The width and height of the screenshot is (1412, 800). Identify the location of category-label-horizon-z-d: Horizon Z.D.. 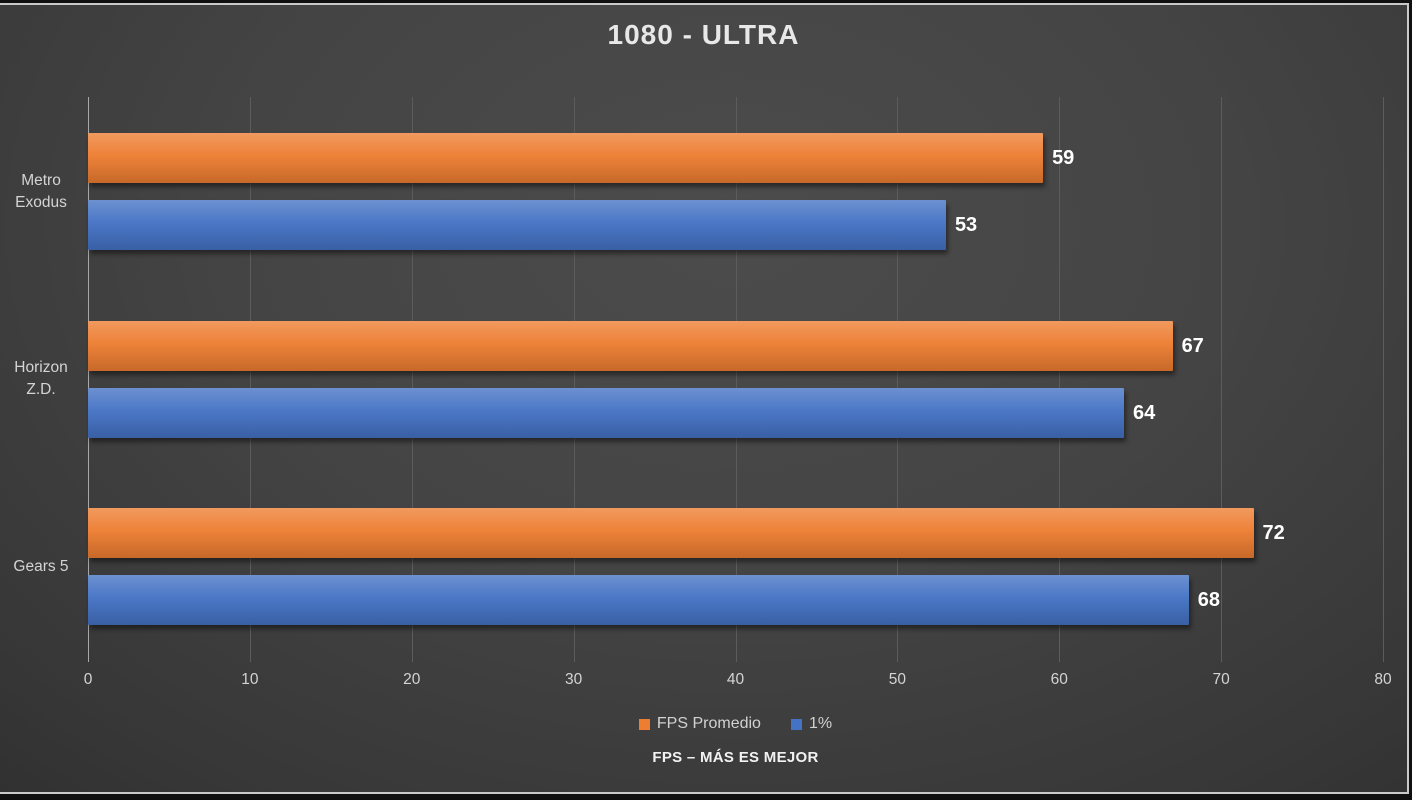
(41, 378).